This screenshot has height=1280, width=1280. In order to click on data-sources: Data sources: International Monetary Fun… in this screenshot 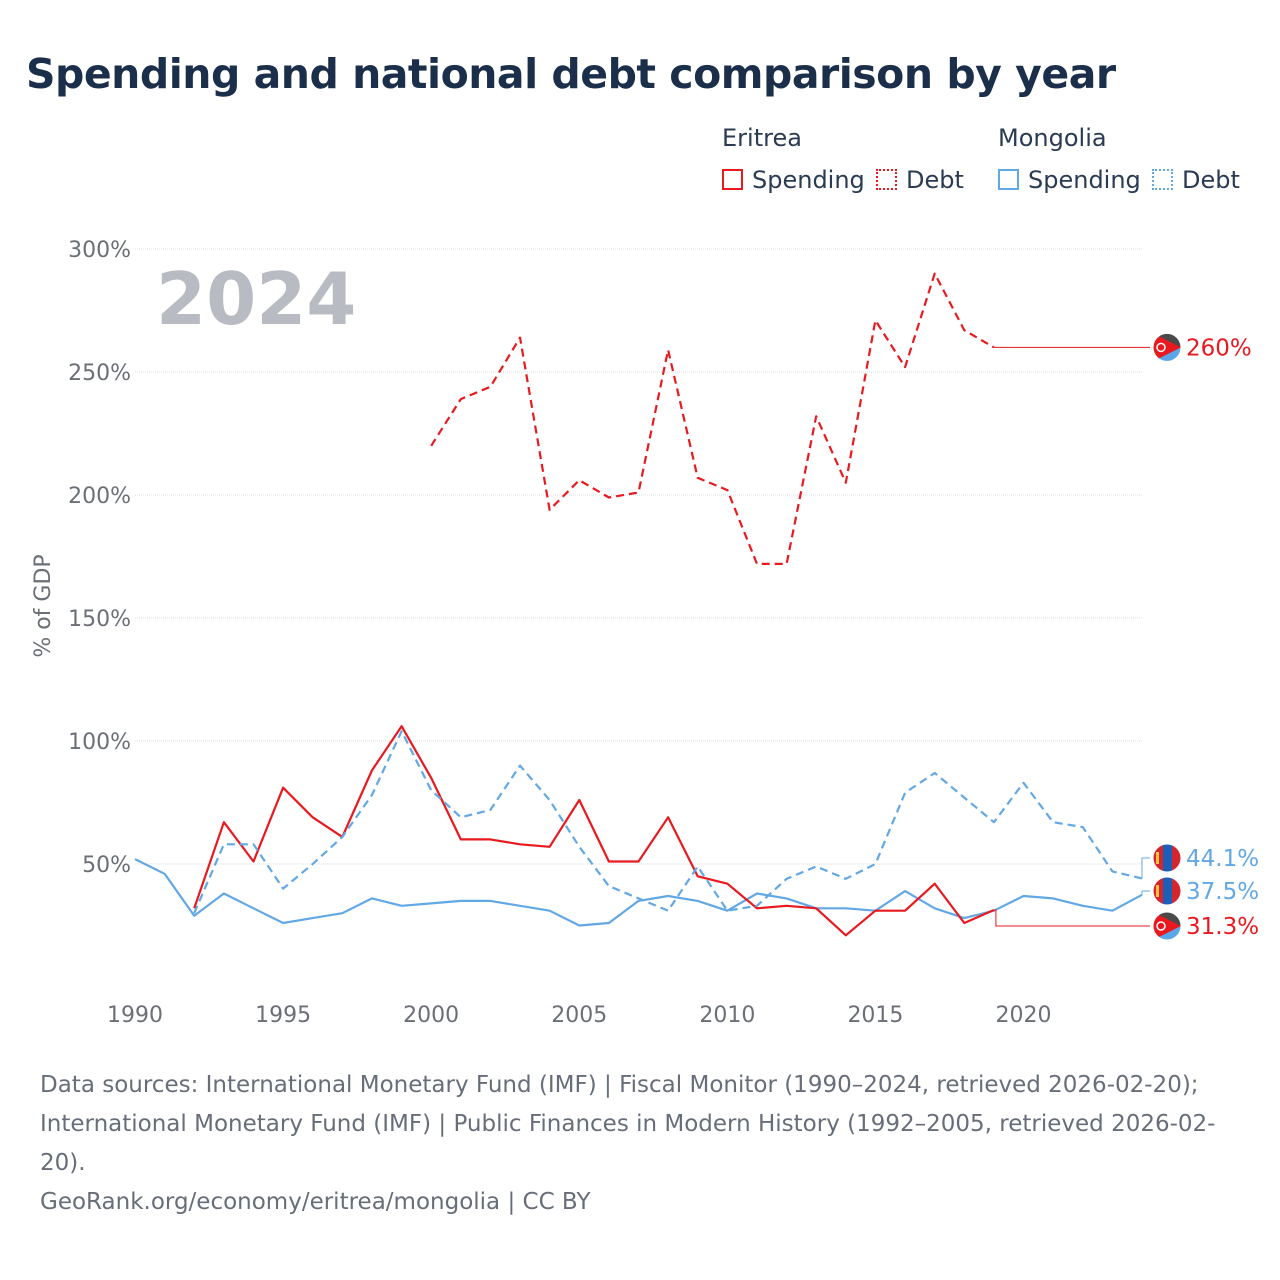, I will do `click(628, 1124)`.